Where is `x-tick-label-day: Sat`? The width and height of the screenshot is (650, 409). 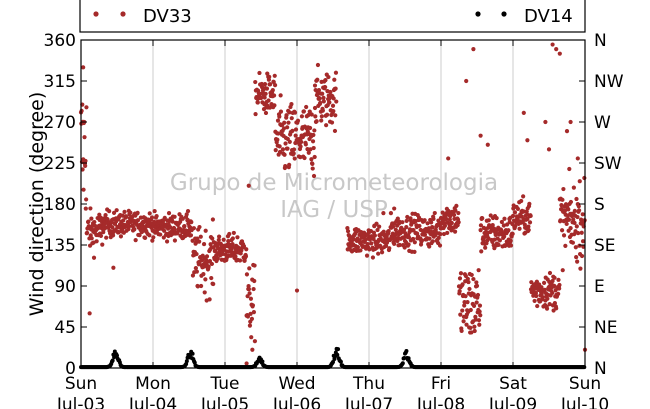 x-tick-label-day: Sat is located at coordinates (513, 384).